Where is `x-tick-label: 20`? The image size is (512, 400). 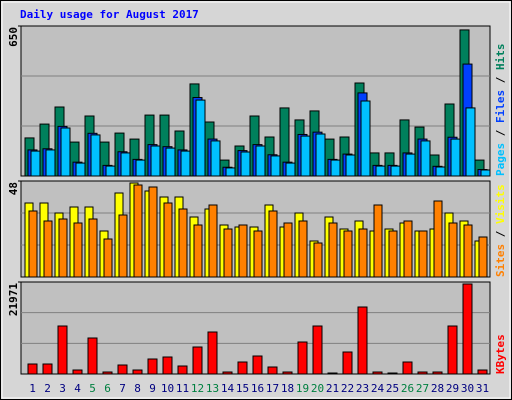
x-tick-label: 20 is located at coordinates (317, 388).